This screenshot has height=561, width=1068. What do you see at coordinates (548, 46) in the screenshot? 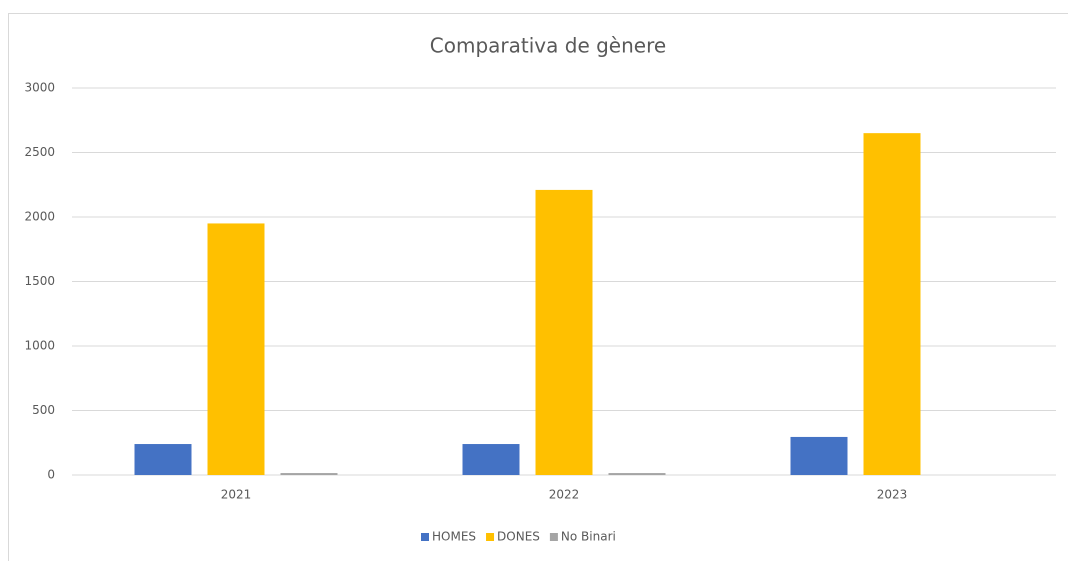
I see `chart-title: Comparativa de gènere` at bounding box center [548, 46].